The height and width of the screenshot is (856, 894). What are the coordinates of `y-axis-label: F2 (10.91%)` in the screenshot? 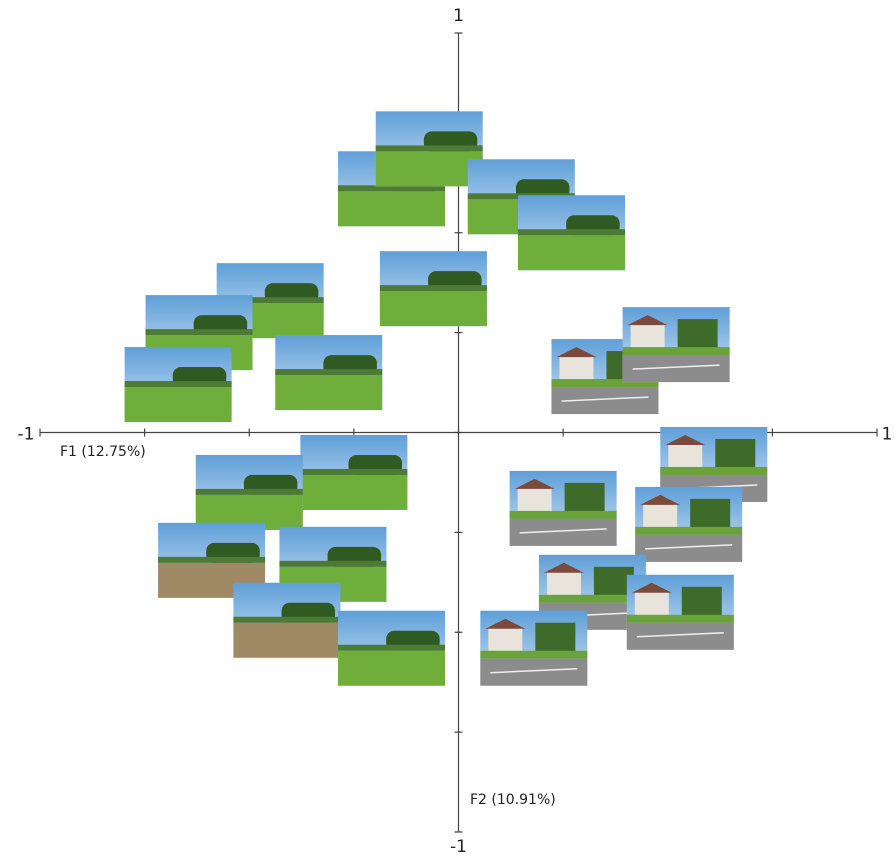 It's located at (513, 800).